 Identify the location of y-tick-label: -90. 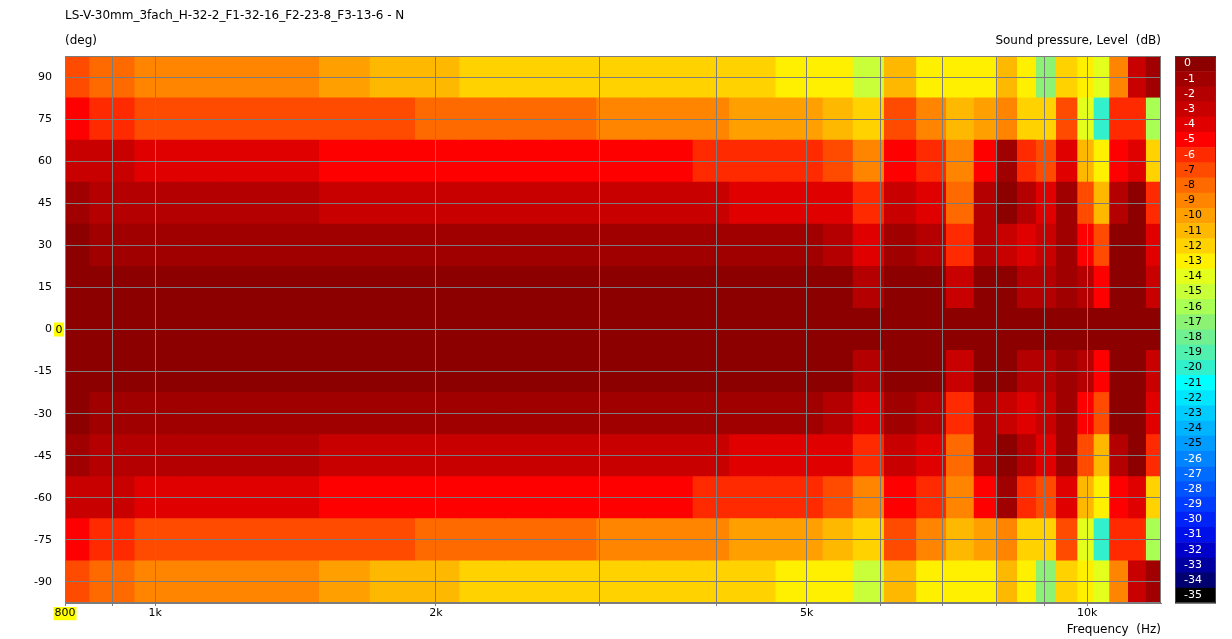
(43, 581).